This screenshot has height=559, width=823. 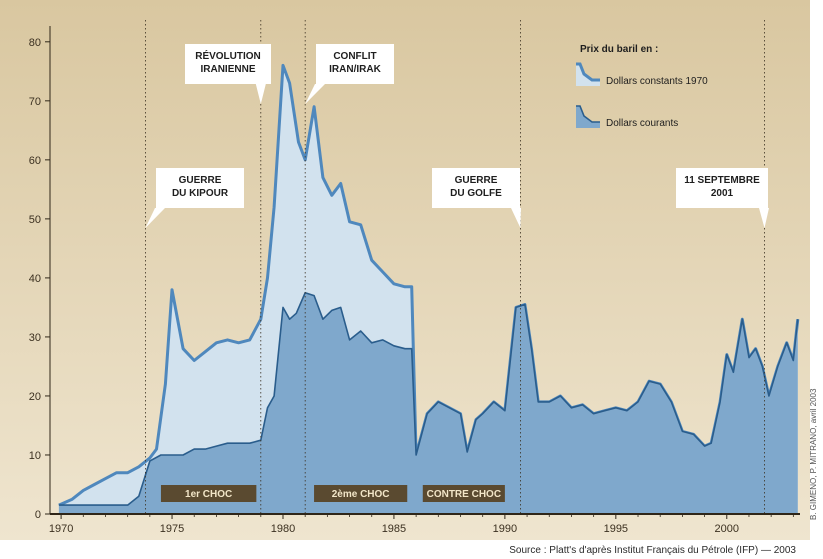 What do you see at coordinates (642, 123) in the screenshot?
I see `legend-label-2: Dollars courants` at bounding box center [642, 123].